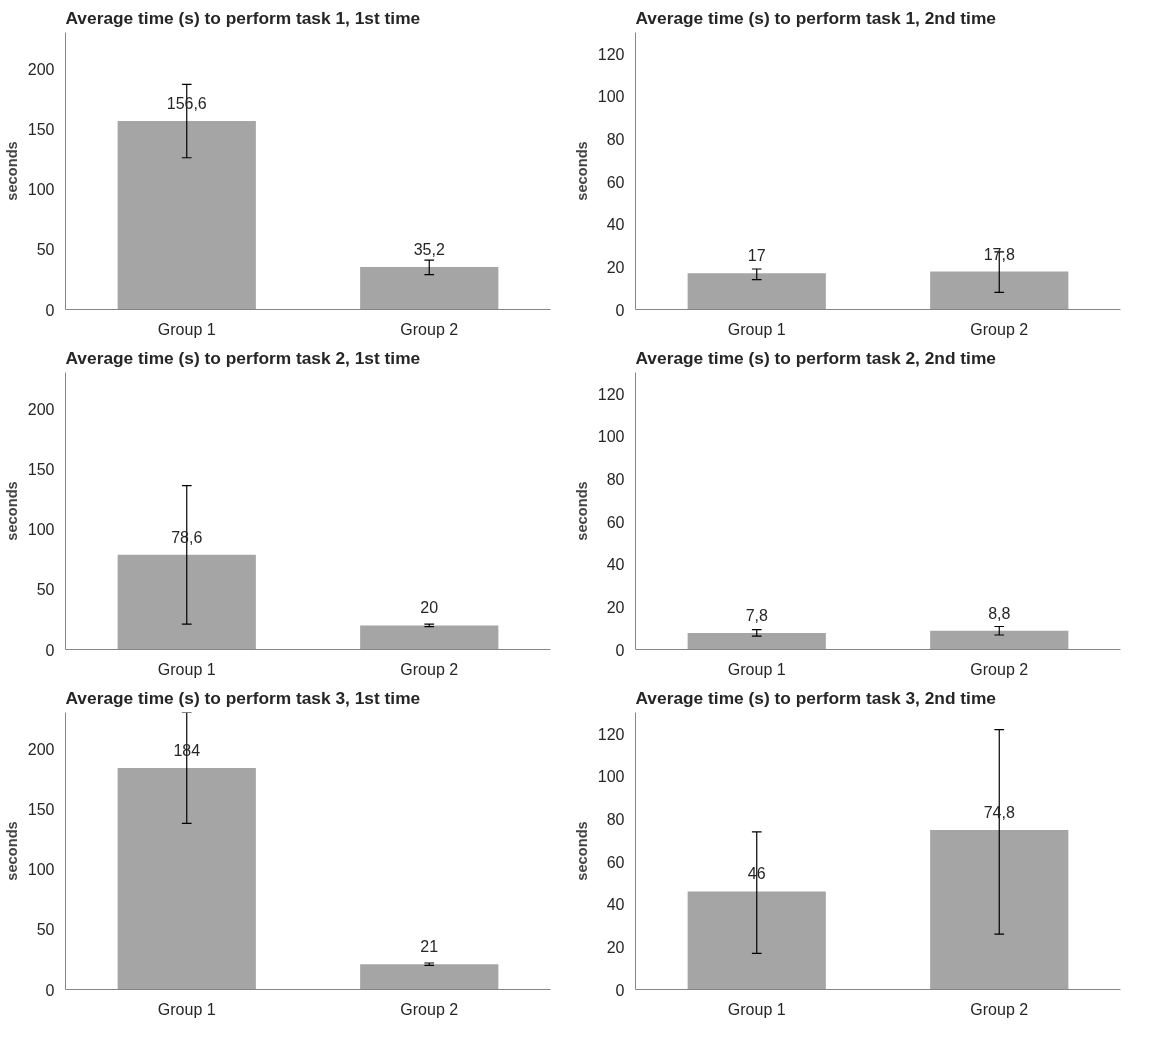 This screenshot has width=1151, height=1037. What do you see at coordinates (429, 250) in the screenshot?
I see `data-label: 35,2` at bounding box center [429, 250].